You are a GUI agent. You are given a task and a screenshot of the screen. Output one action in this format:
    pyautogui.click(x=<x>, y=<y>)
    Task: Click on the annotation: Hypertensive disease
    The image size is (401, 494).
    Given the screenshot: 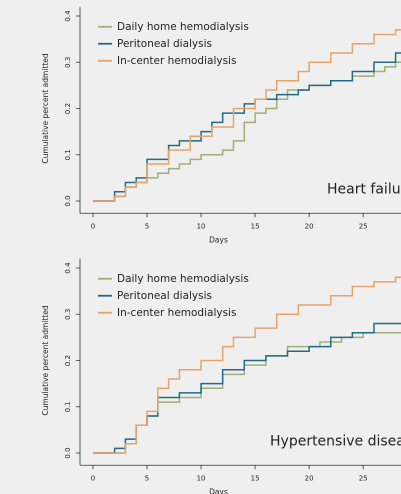 What is the action you would take?
    pyautogui.click(x=335, y=441)
    